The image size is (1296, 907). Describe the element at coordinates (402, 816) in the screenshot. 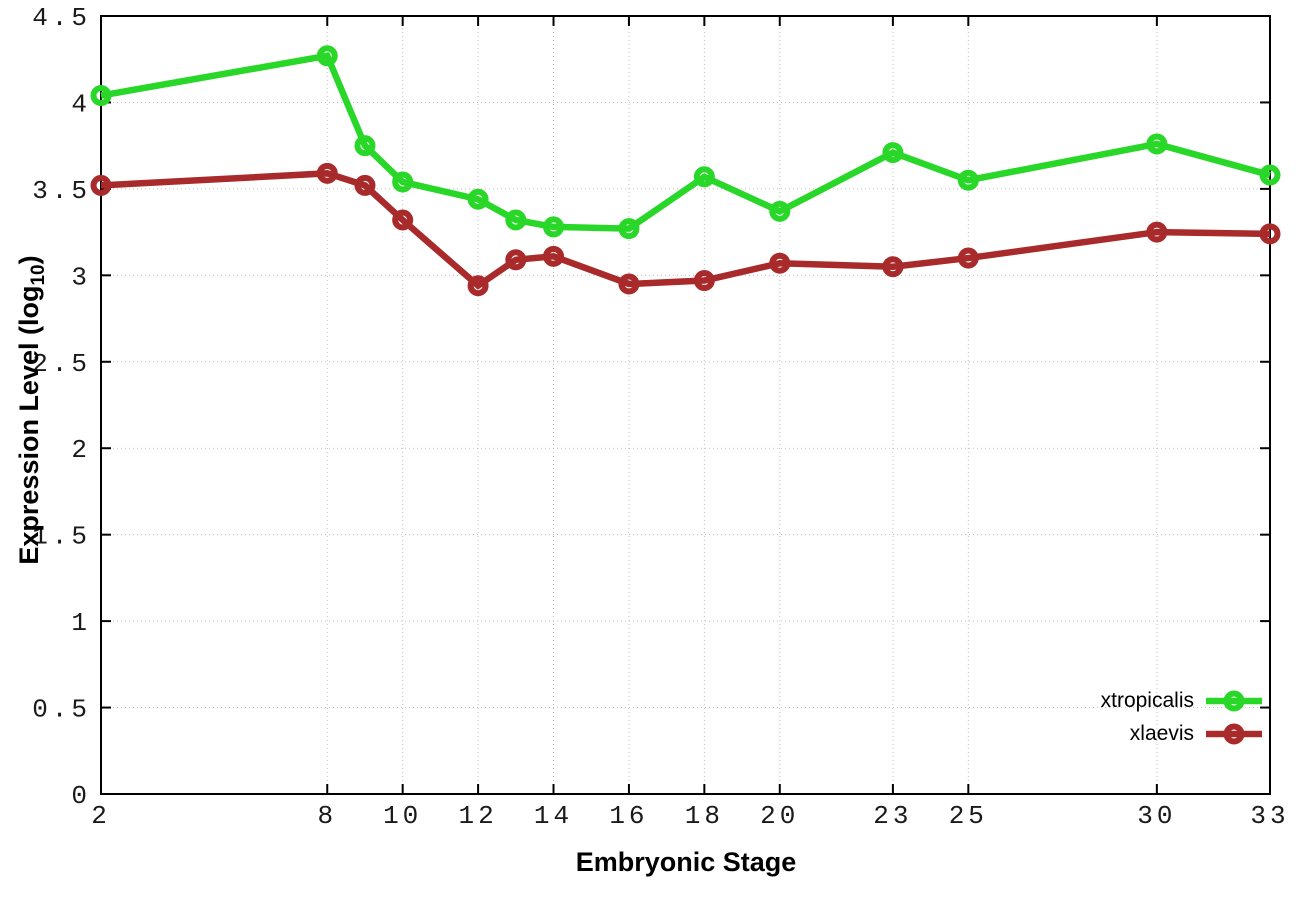

I see `x-tick-label: 10` at that location.